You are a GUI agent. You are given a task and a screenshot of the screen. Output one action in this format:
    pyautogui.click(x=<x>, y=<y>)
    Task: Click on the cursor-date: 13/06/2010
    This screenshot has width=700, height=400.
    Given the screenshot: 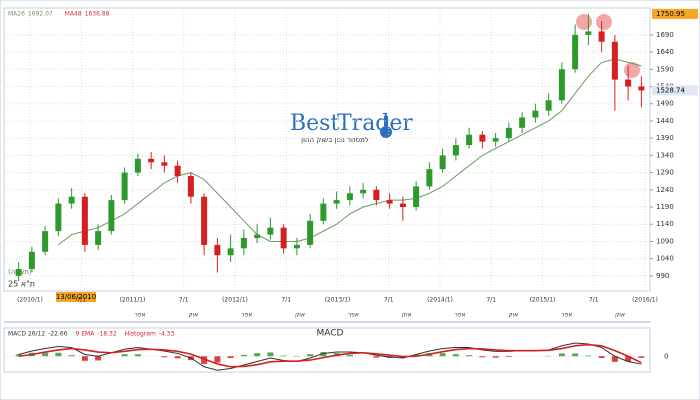 What is the action you would take?
    pyautogui.click(x=76, y=297)
    